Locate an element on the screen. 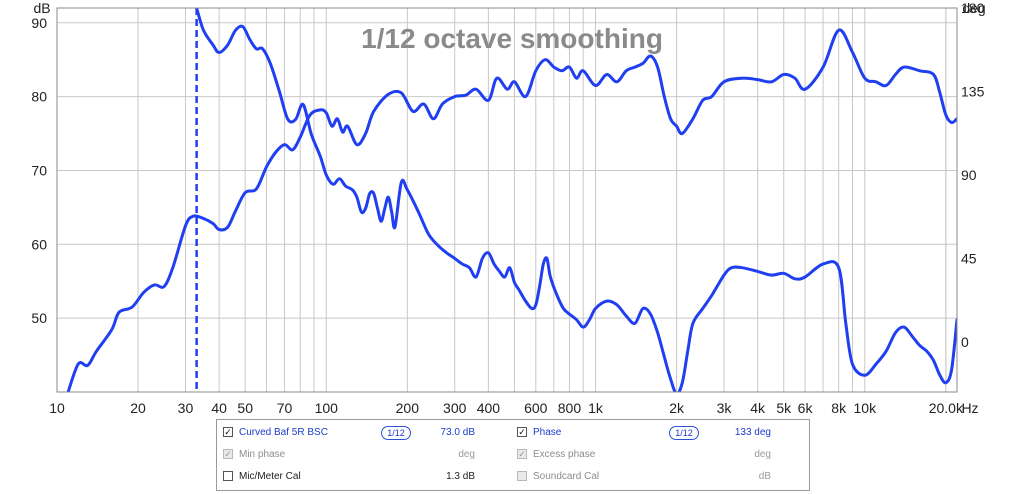 This screenshot has width=1024, height=494. x-tick-label: 5k is located at coordinates (784, 408).